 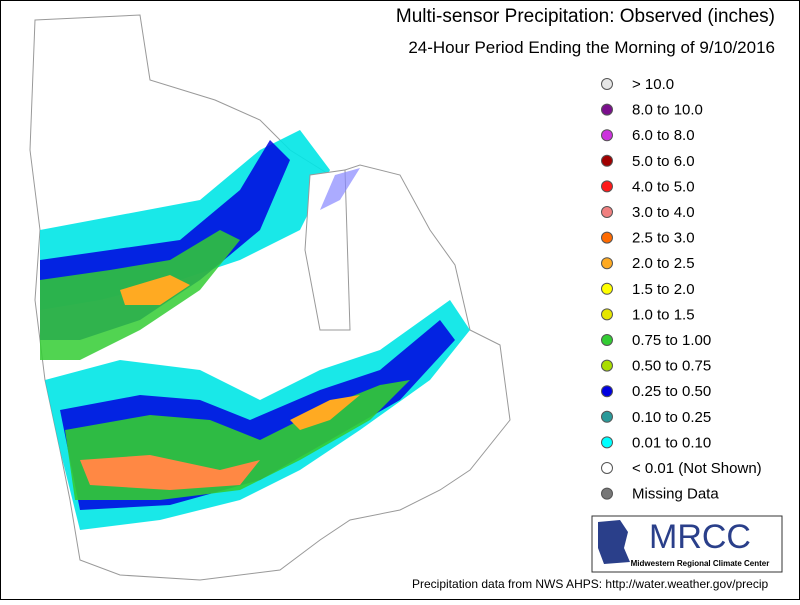 I want to click on legend-label: 8.0 to 10.0, so click(x=667, y=110).